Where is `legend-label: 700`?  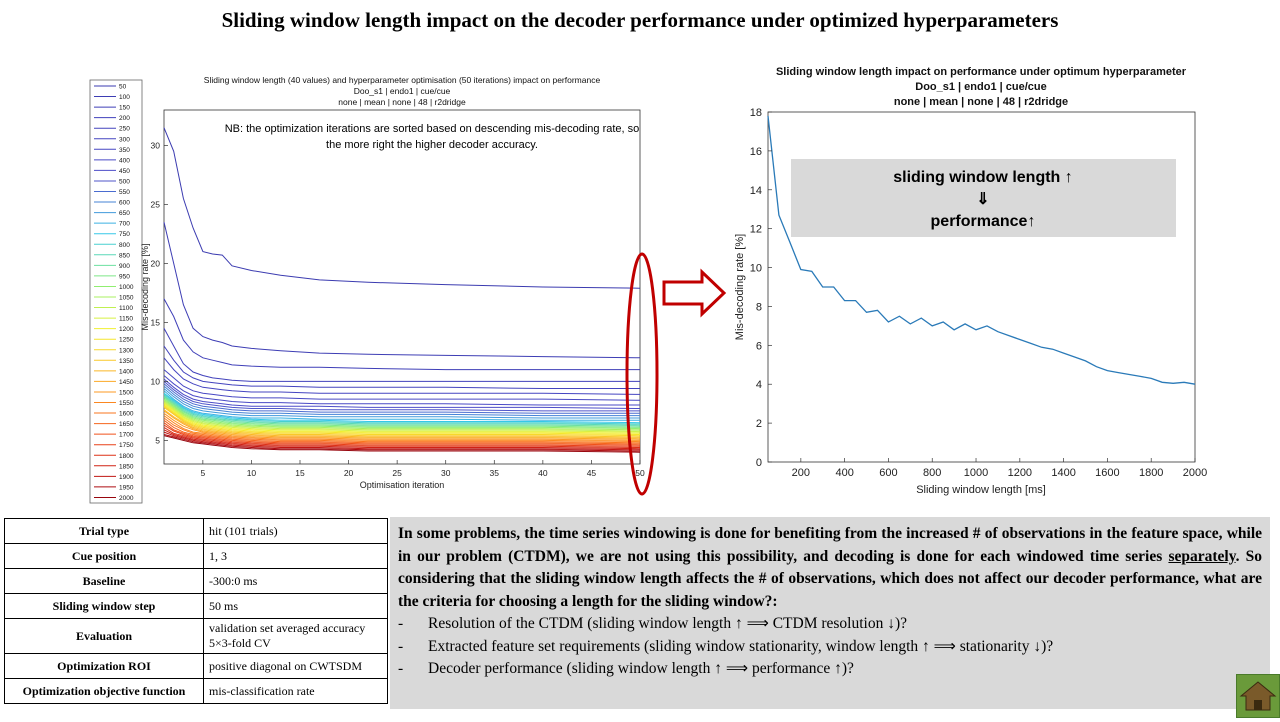 legend-label: 700 is located at coordinates (124, 224).